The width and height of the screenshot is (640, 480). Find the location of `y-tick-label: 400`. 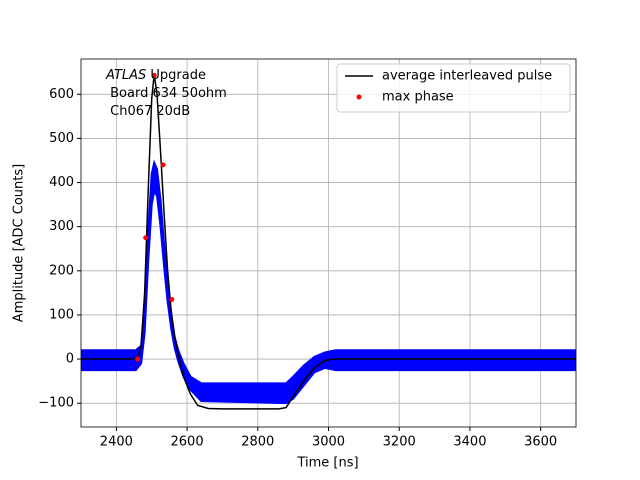

y-tick-label: 400 is located at coordinates (61, 182).